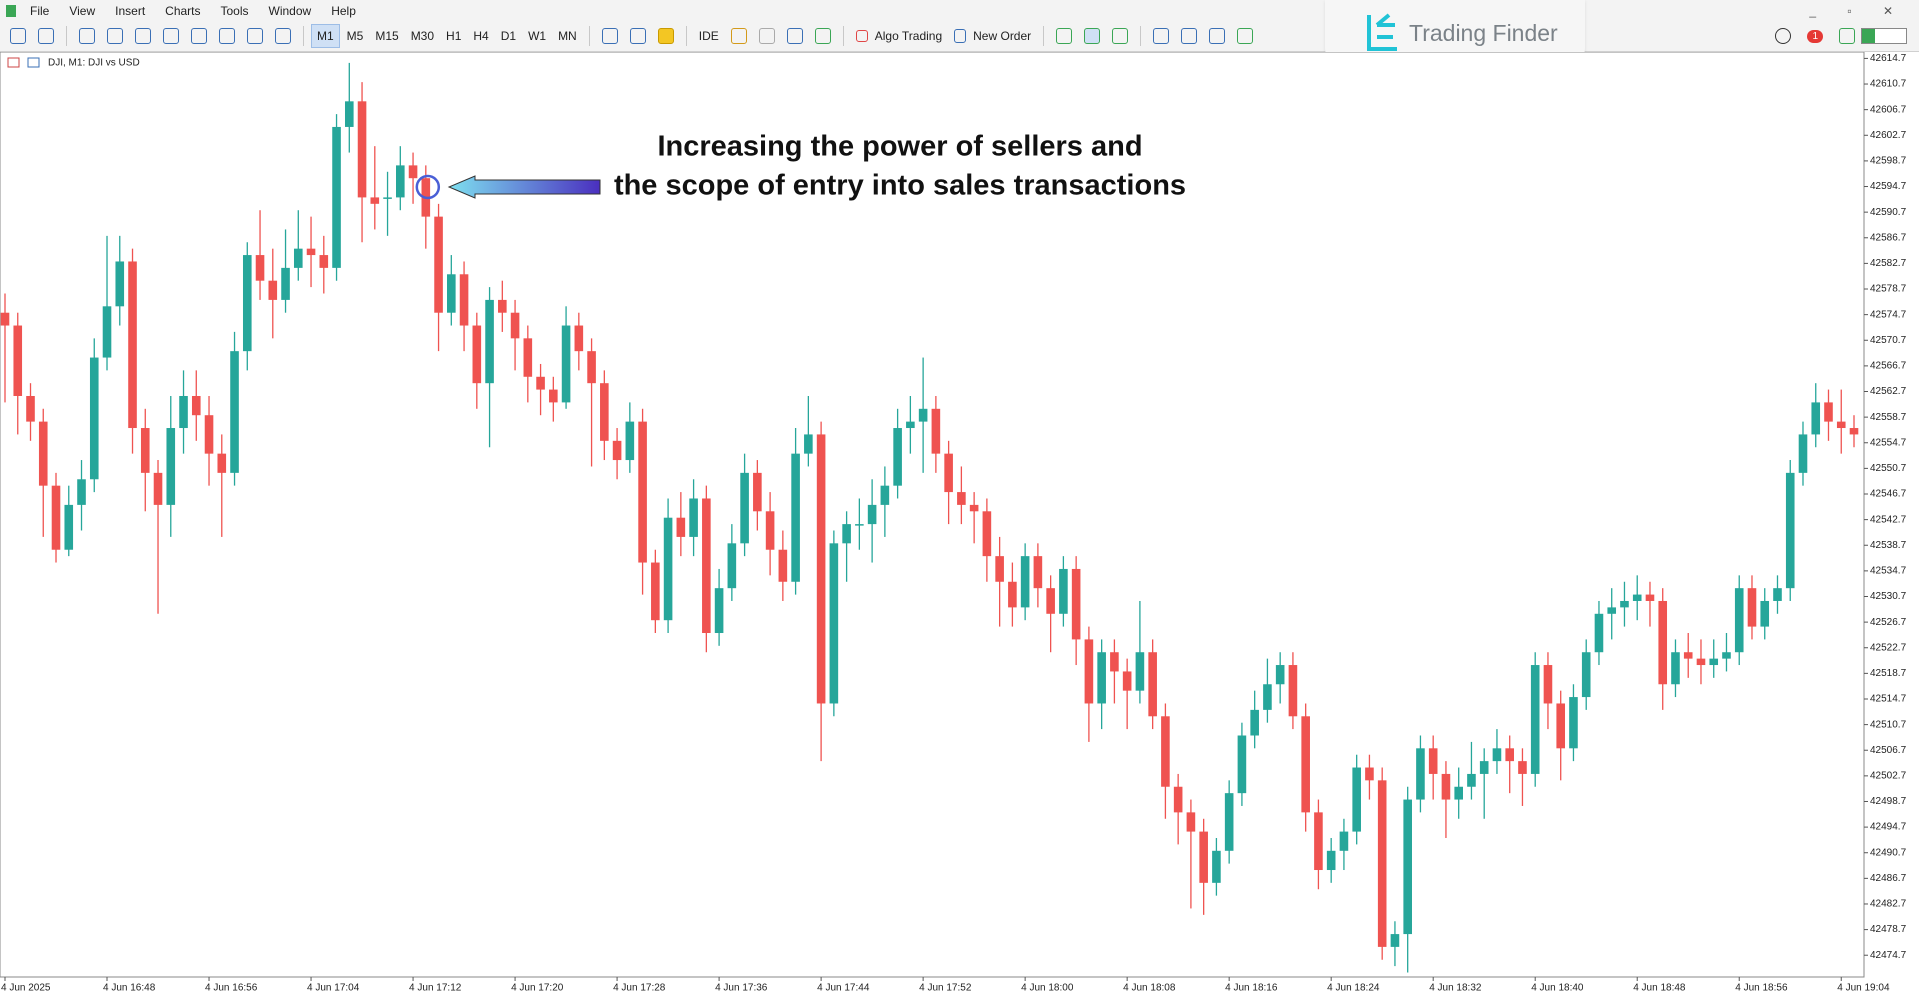 This screenshot has height=996, width=1919. What do you see at coordinates (1858, 10) in the screenshot?
I see `window-controls: _ ▫ ✕` at bounding box center [1858, 10].